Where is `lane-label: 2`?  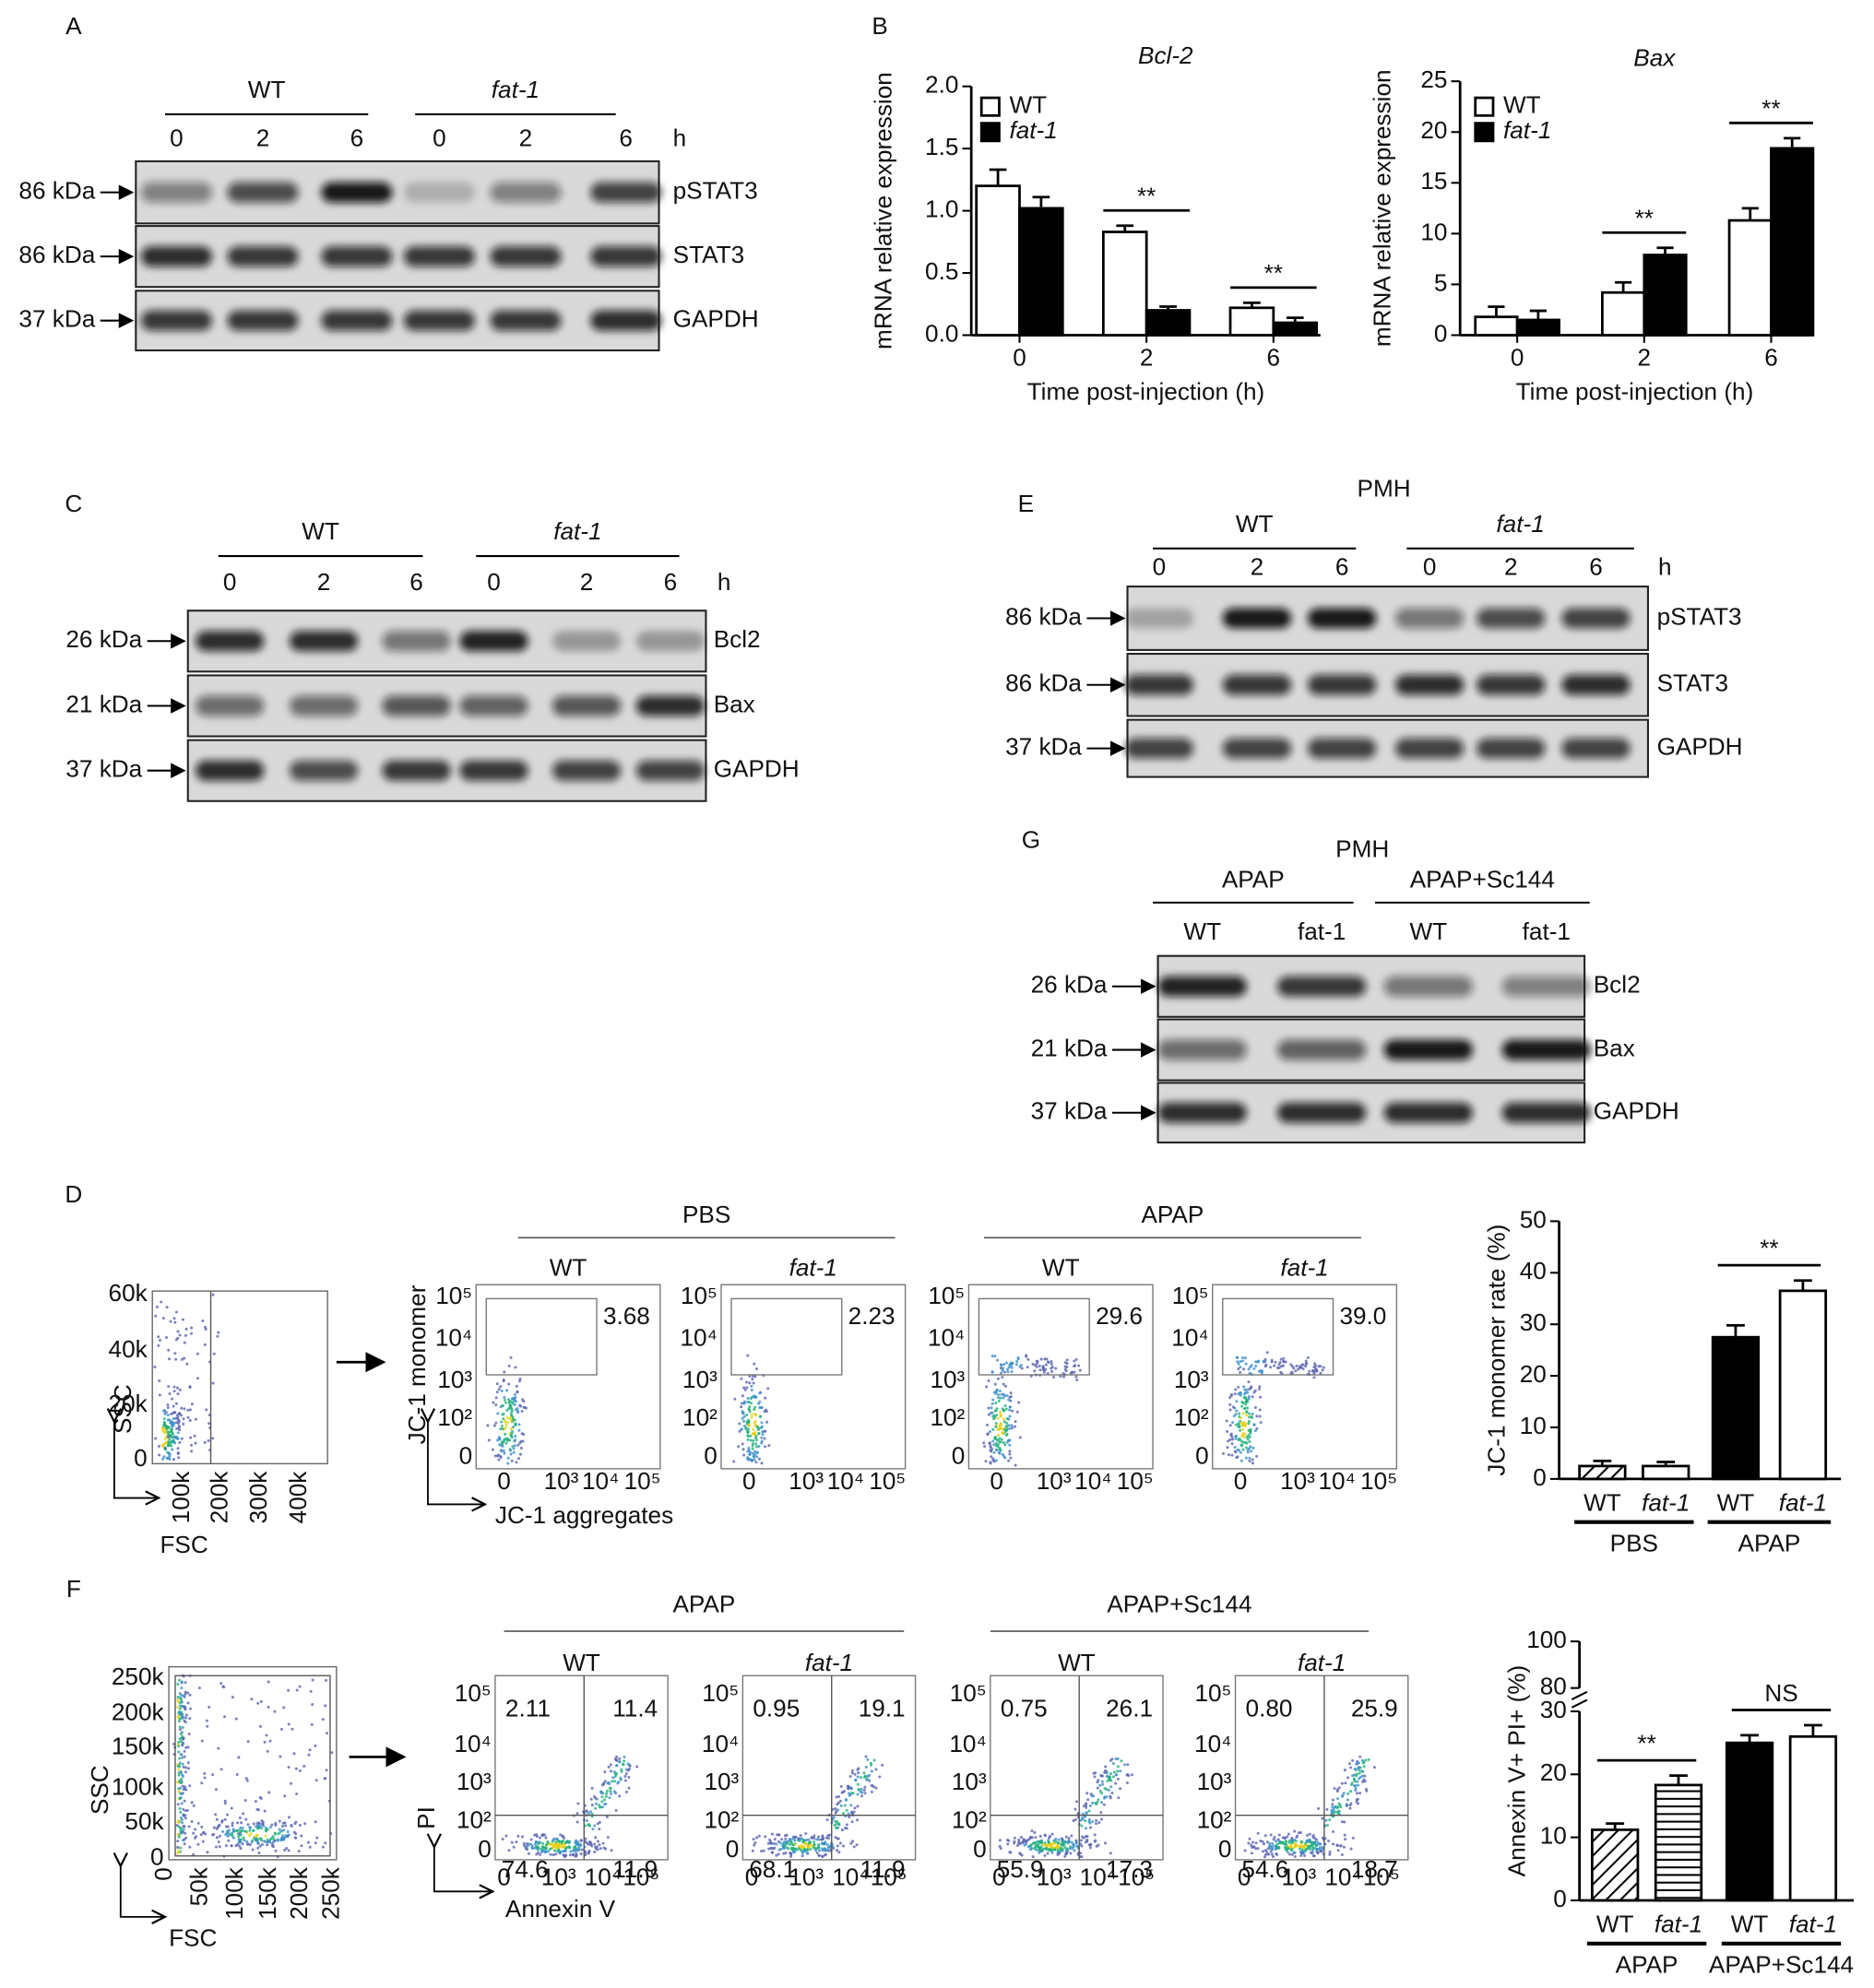 lane-label: 2 is located at coordinates (1257, 567).